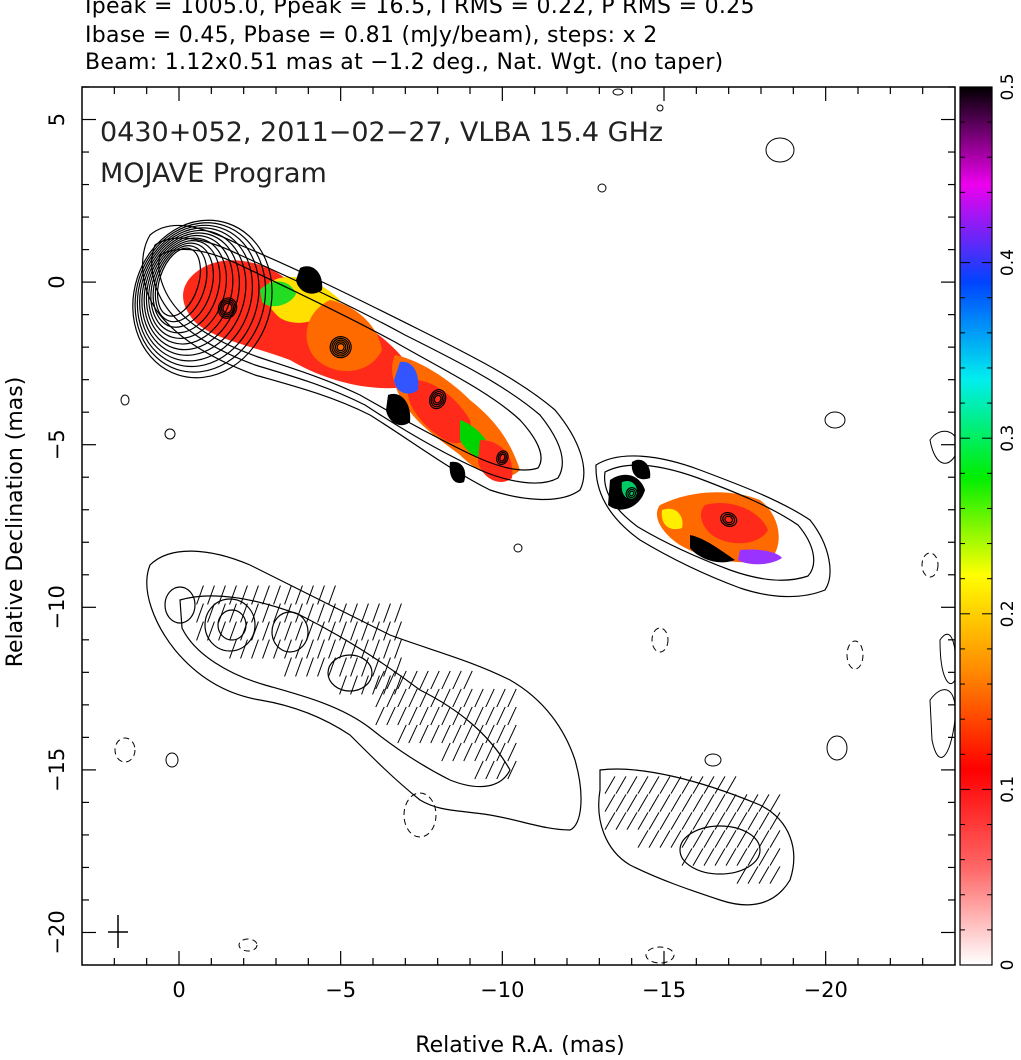 Image resolution: width=1021 pixels, height=1060 pixels. What do you see at coordinates (826, 990) in the screenshot?
I see `x-tick-label: −20` at bounding box center [826, 990].